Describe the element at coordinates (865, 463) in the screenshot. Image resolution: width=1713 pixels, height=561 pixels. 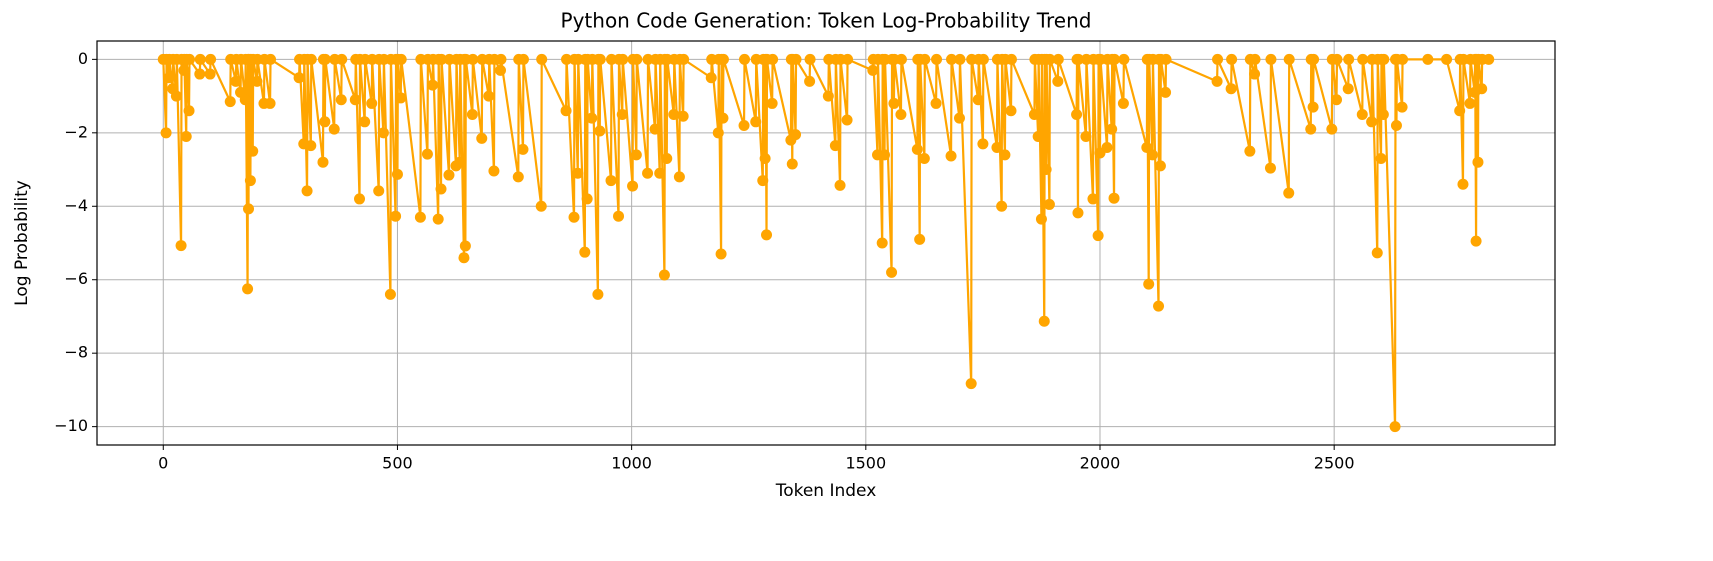
I see `x-tick-label: 1500` at that location.